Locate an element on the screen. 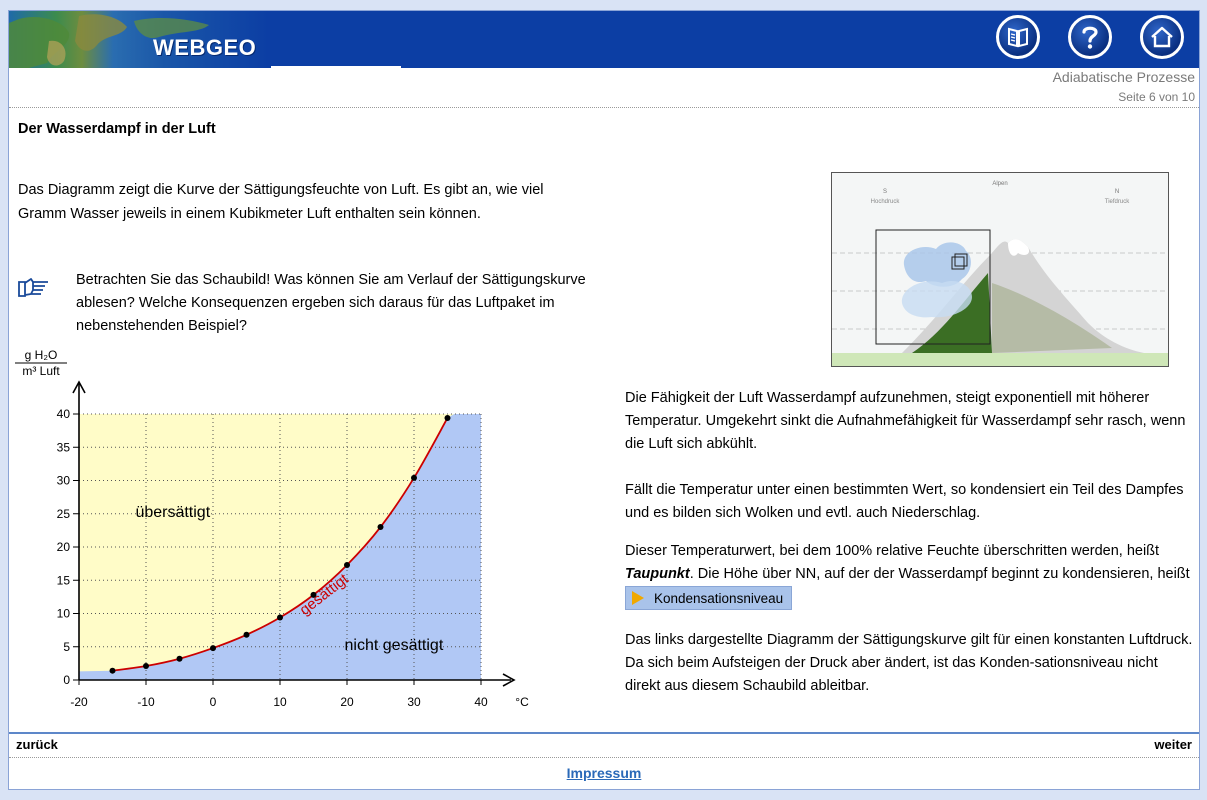 This screenshot has height=800, width=1207. next-link: weiter is located at coordinates (1173, 744).